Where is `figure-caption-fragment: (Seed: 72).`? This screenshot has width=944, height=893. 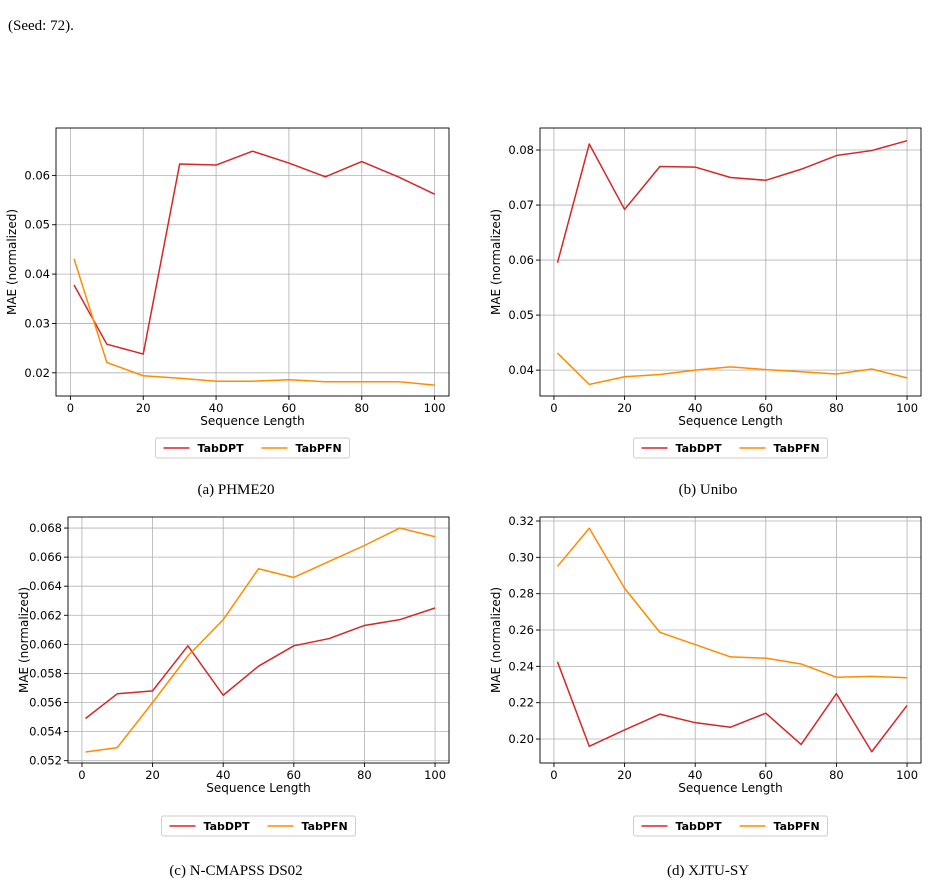
figure-caption-fragment: (Seed: 72). is located at coordinates (41, 26).